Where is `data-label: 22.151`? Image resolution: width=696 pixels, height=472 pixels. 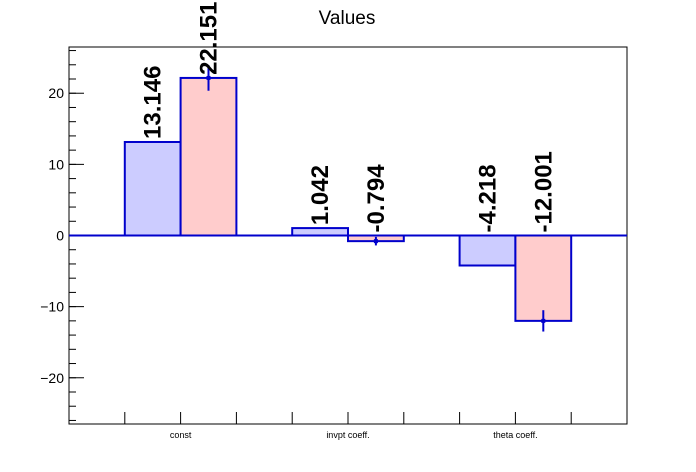 data-label: 22.151 is located at coordinates (209, 38).